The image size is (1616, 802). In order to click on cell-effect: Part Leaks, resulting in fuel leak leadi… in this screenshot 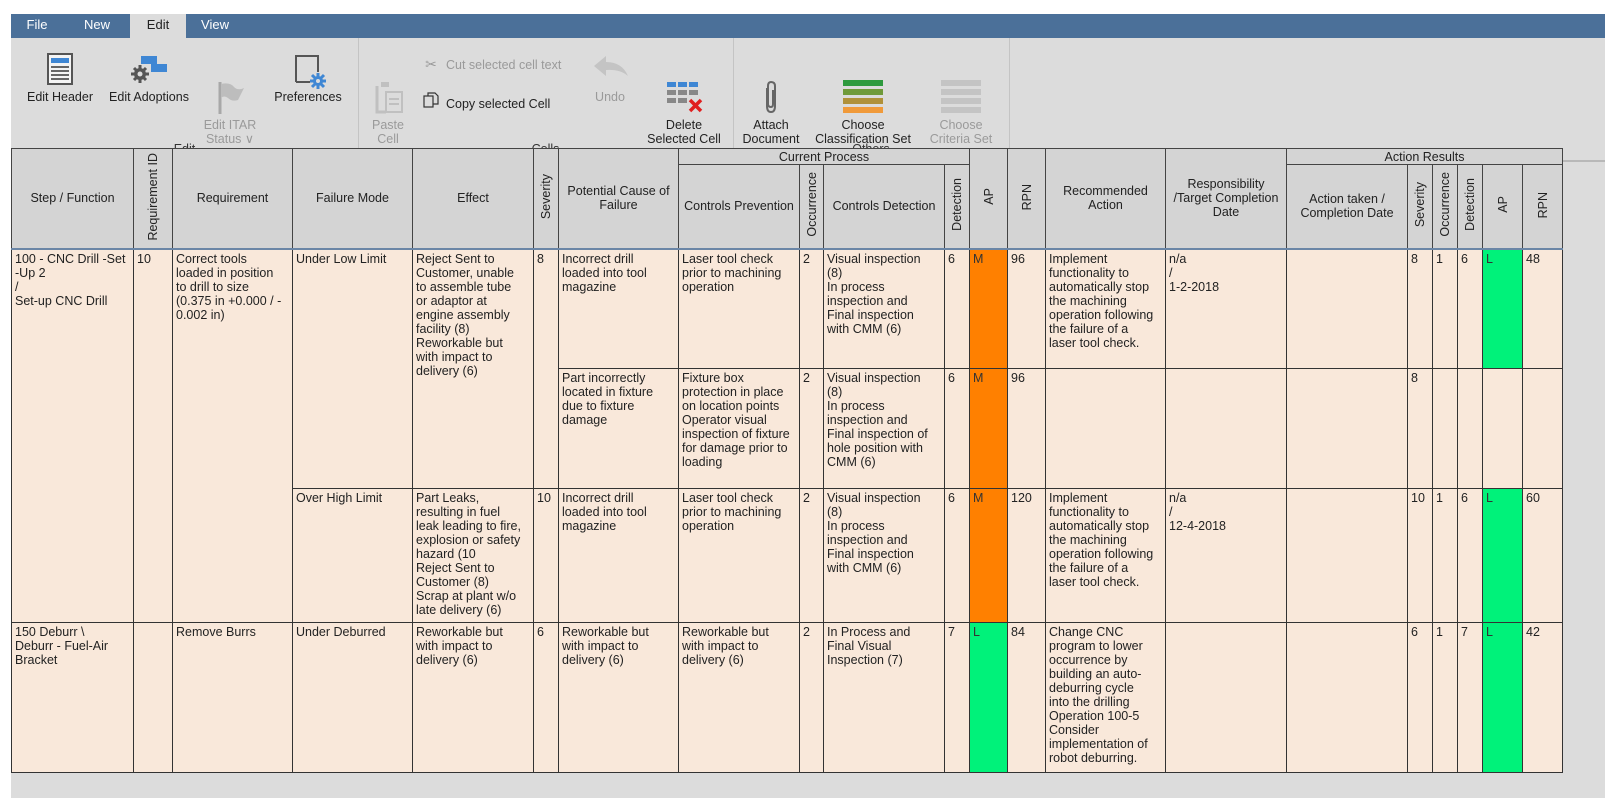, I will do `click(473, 555)`.